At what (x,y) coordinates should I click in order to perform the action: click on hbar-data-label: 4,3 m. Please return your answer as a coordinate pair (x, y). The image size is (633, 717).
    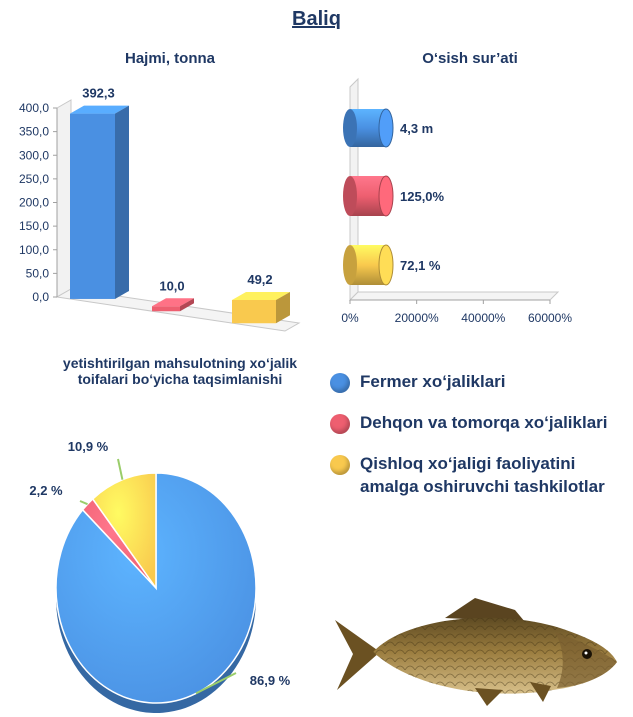
    Looking at the image, I should click on (416, 128).